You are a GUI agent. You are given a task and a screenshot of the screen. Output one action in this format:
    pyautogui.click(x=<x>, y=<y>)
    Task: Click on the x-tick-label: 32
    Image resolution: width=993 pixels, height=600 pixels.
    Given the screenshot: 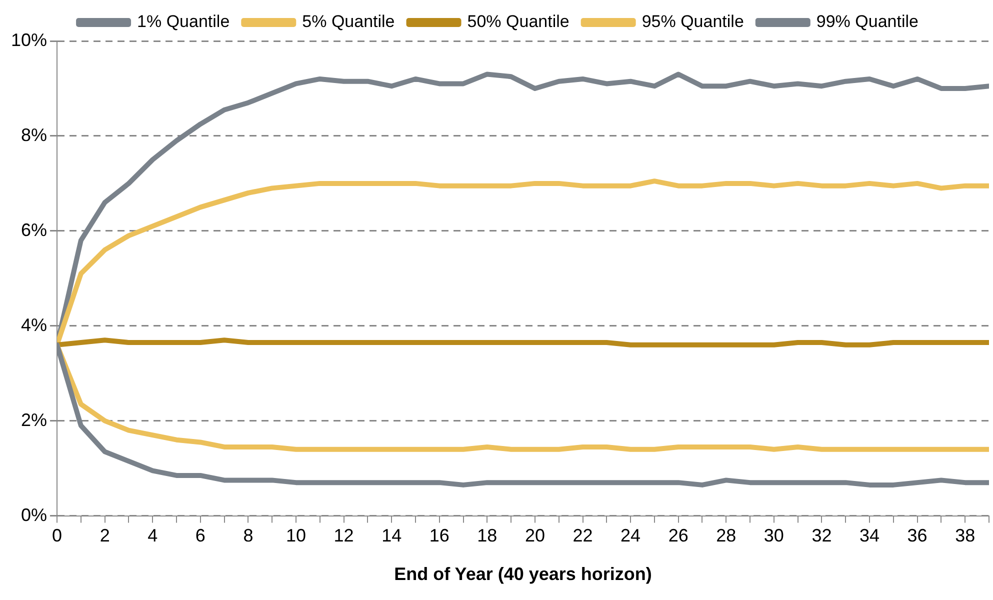 What is the action you would take?
    pyautogui.click(x=822, y=536)
    